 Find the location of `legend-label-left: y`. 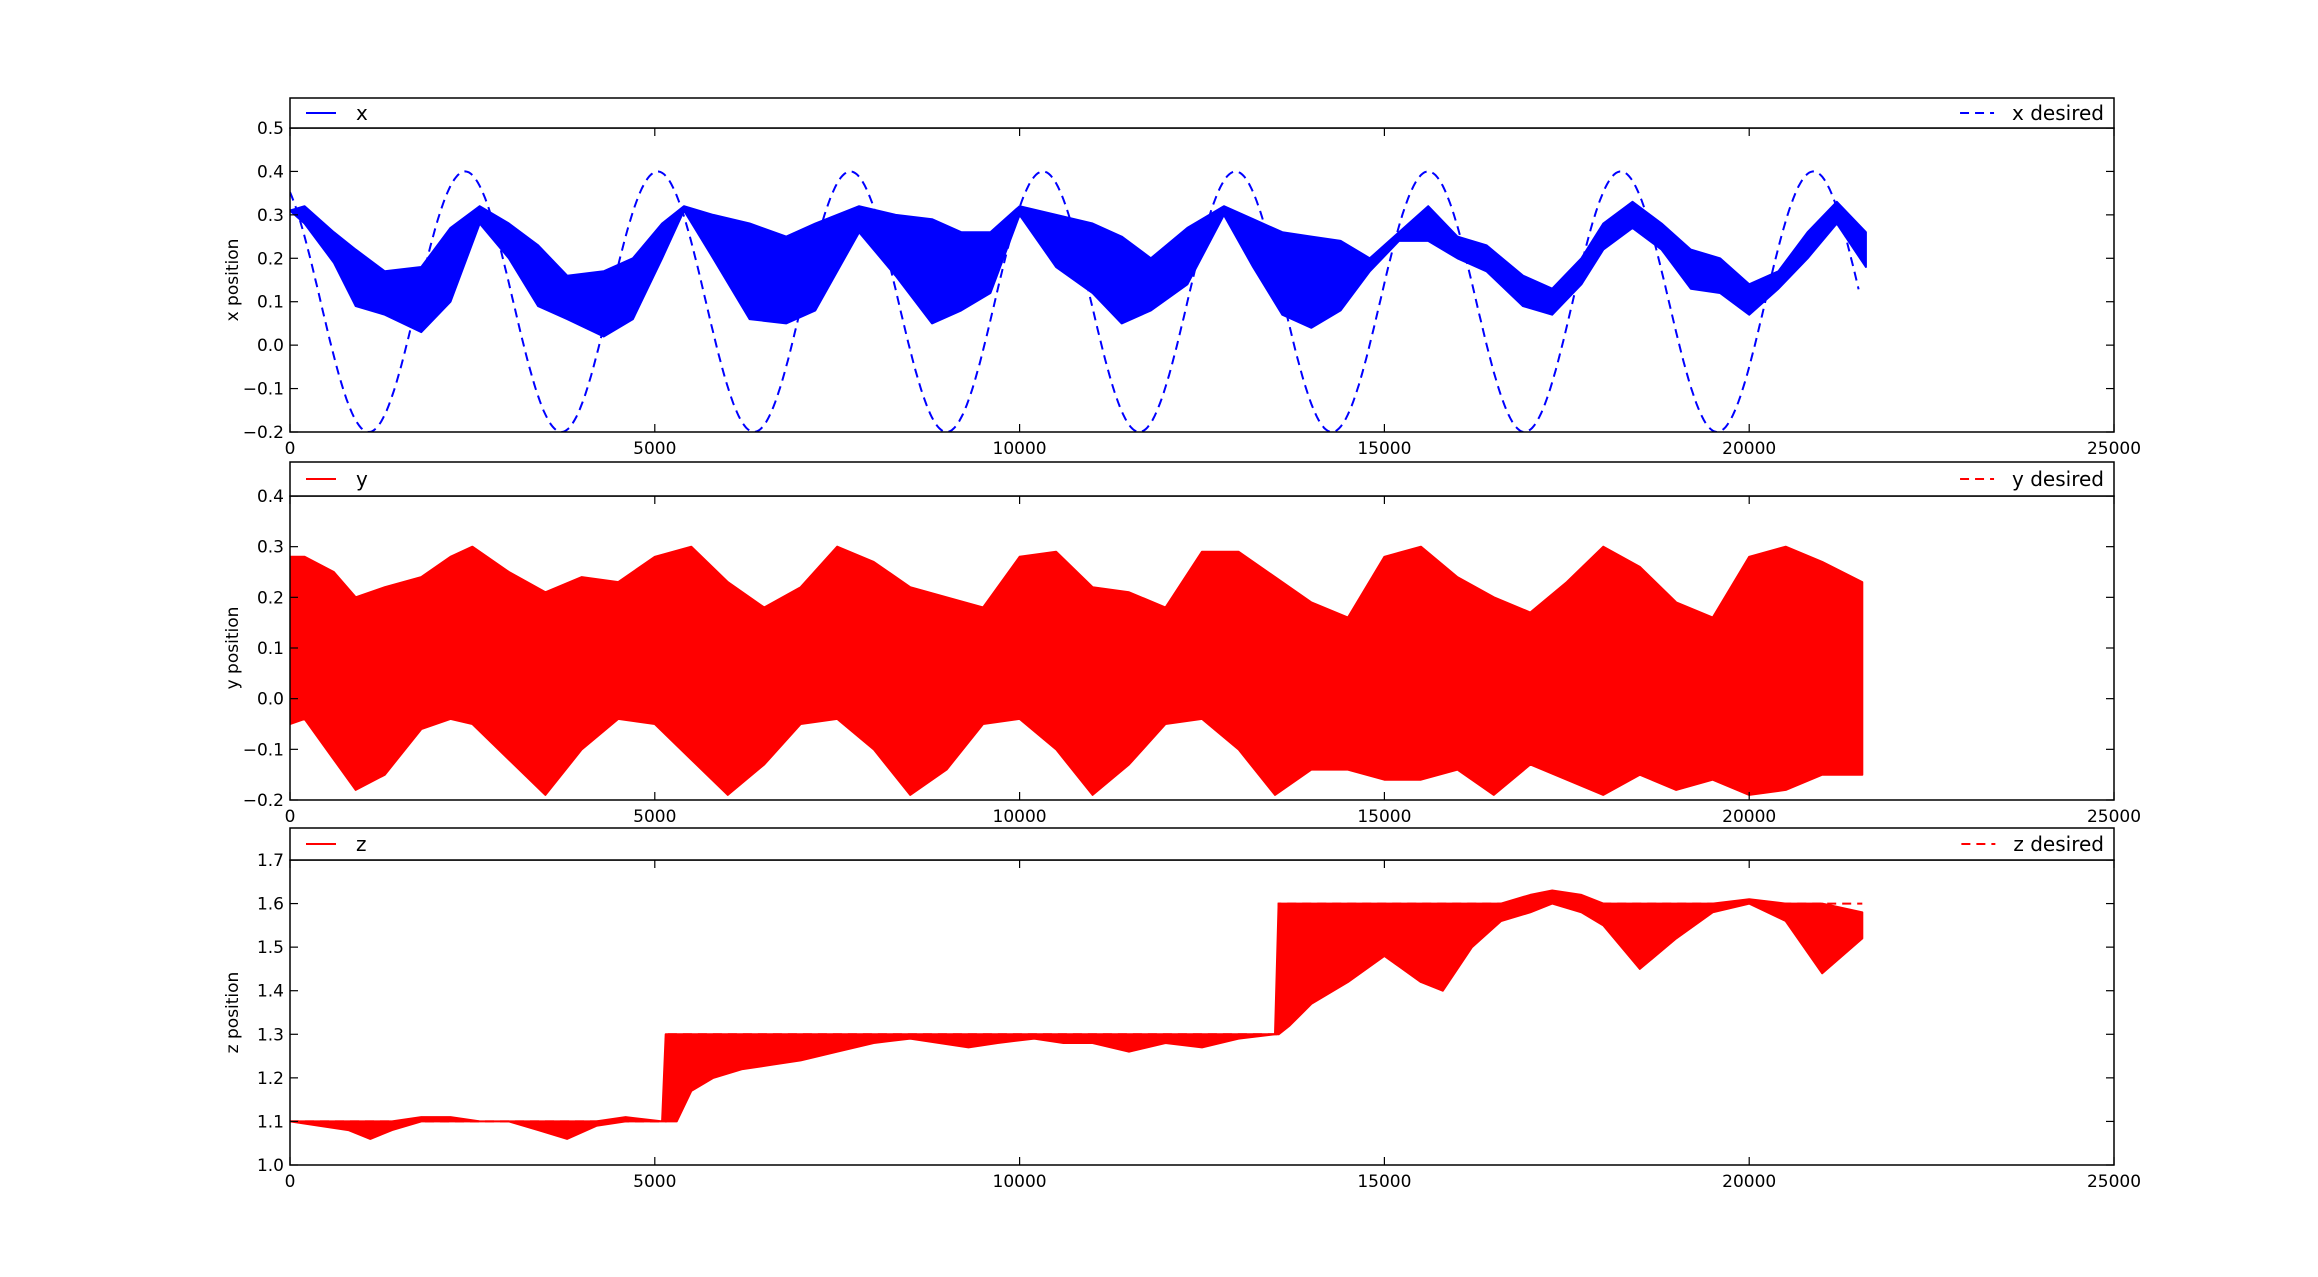

legend-label-left: y is located at coordinates (362, 479).